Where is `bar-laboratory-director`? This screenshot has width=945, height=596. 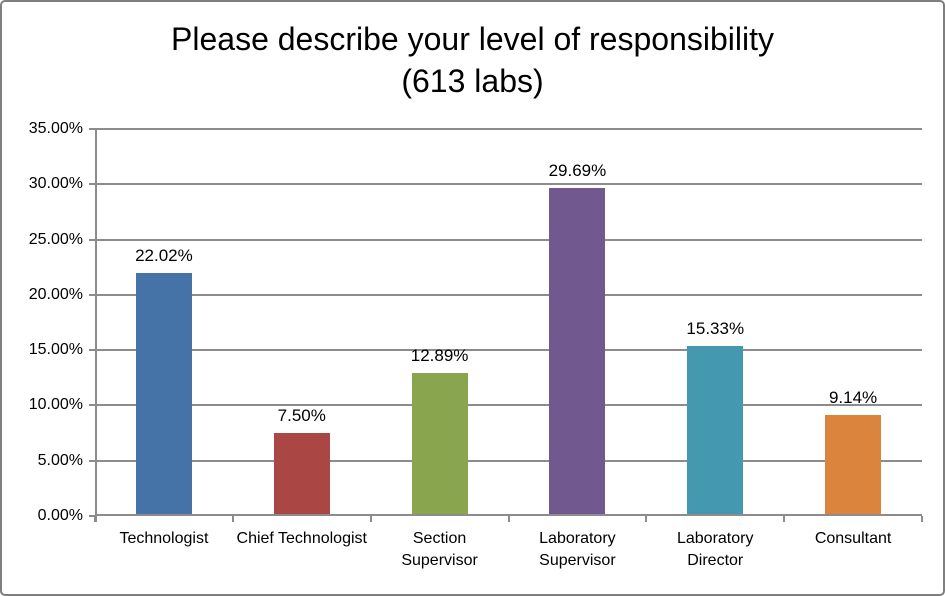
bar-laboratory-director is located at coordinates (715, 430).